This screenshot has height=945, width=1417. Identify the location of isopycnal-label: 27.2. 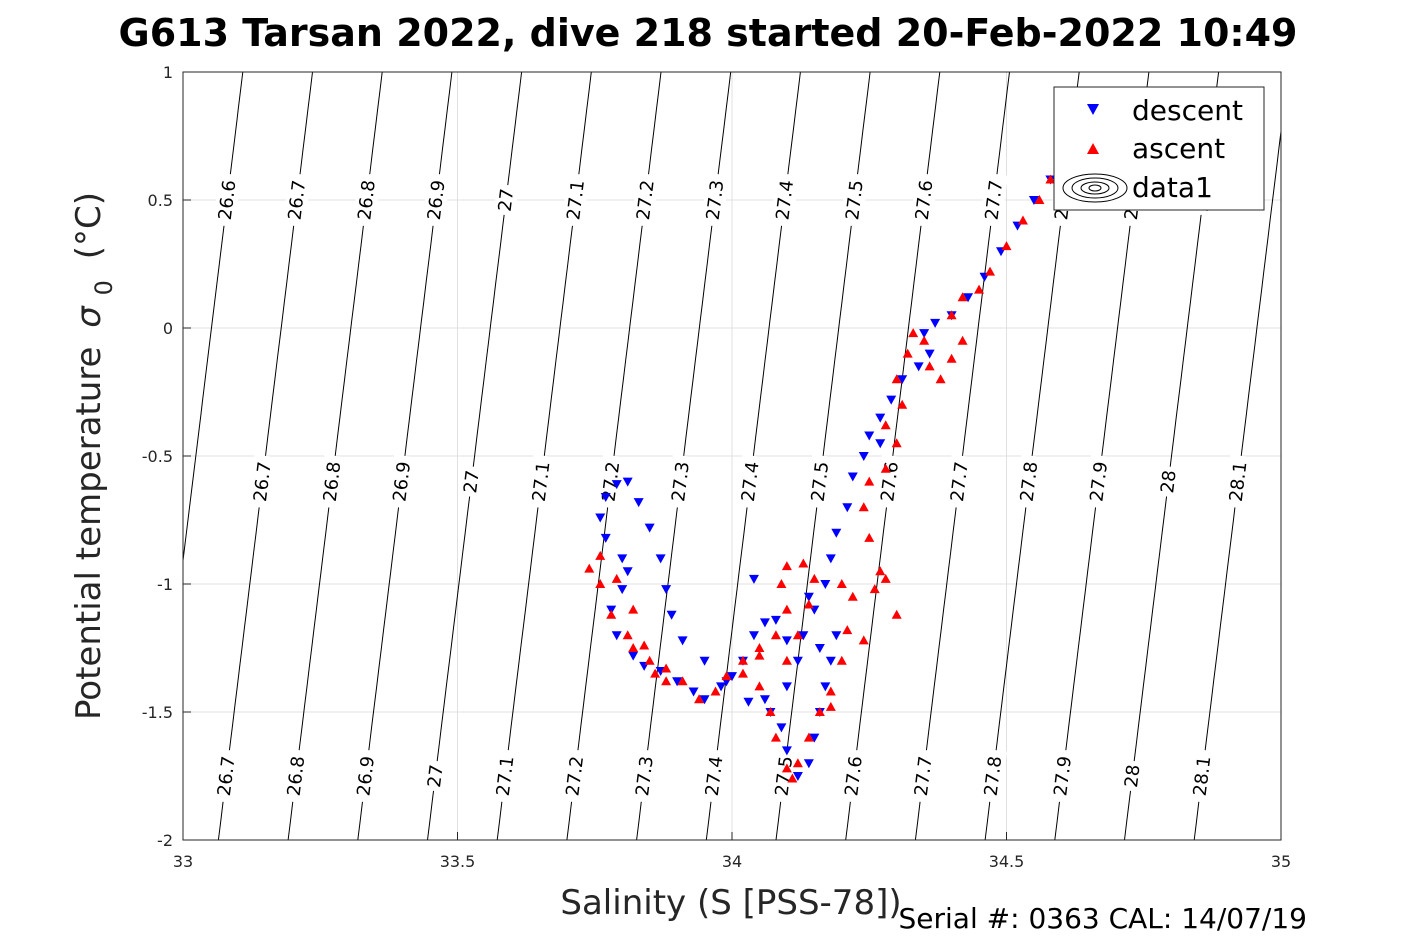
(646, 200).